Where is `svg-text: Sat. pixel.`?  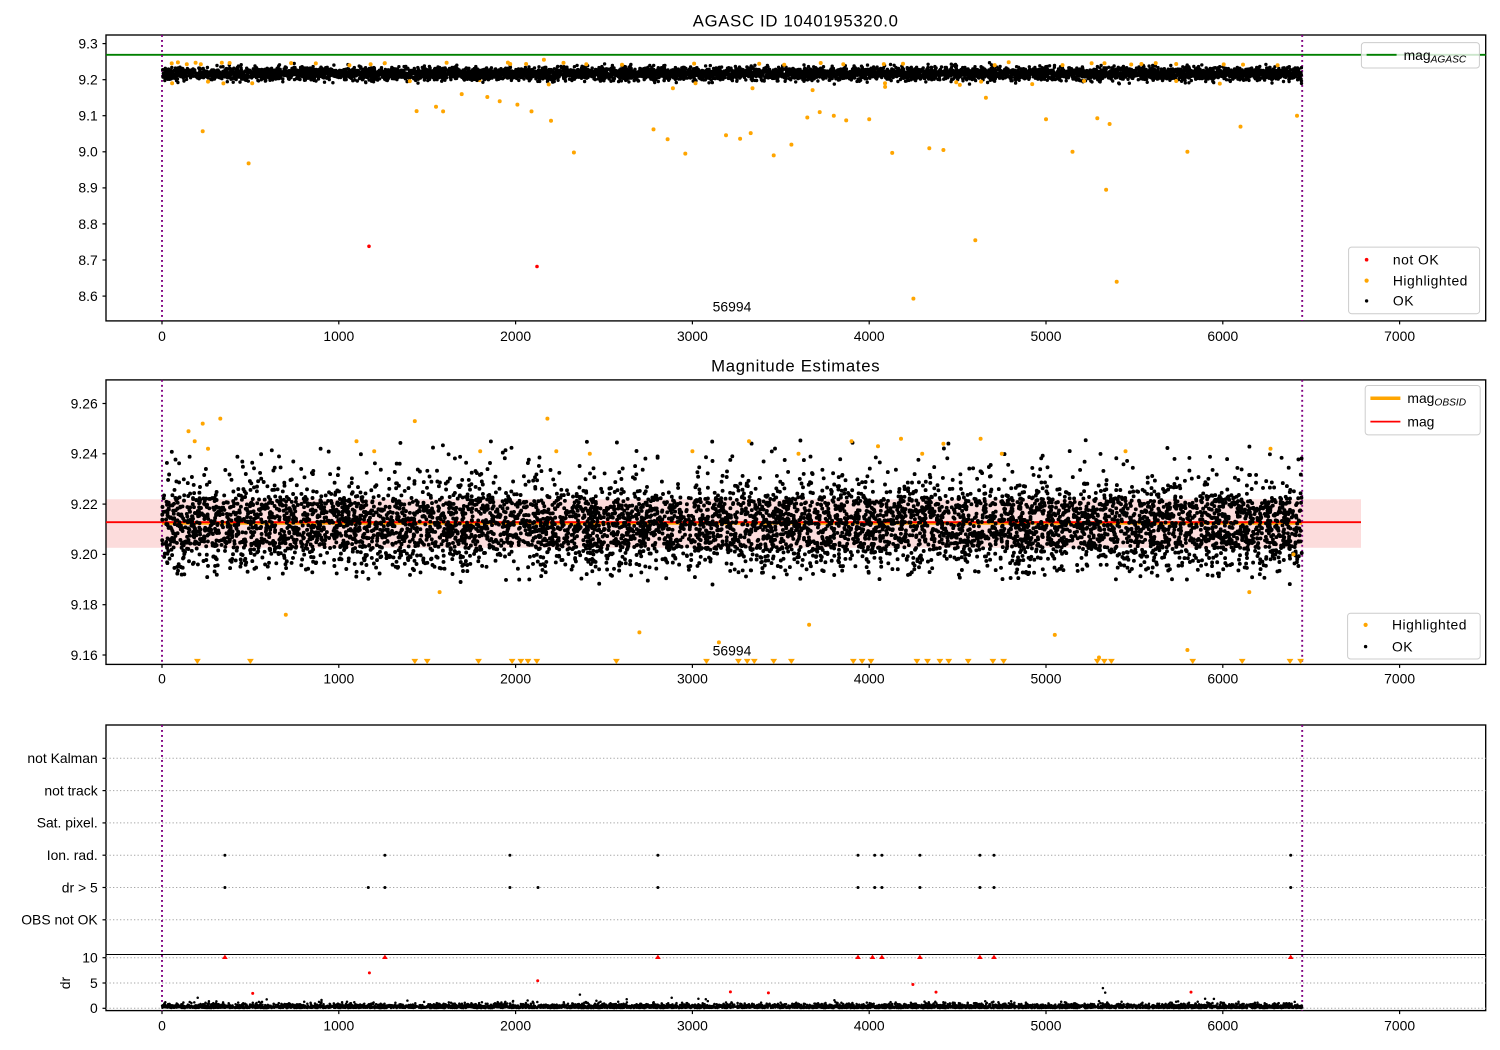
svg-text: Sat. pixel. is located at coordinates (67, 823).